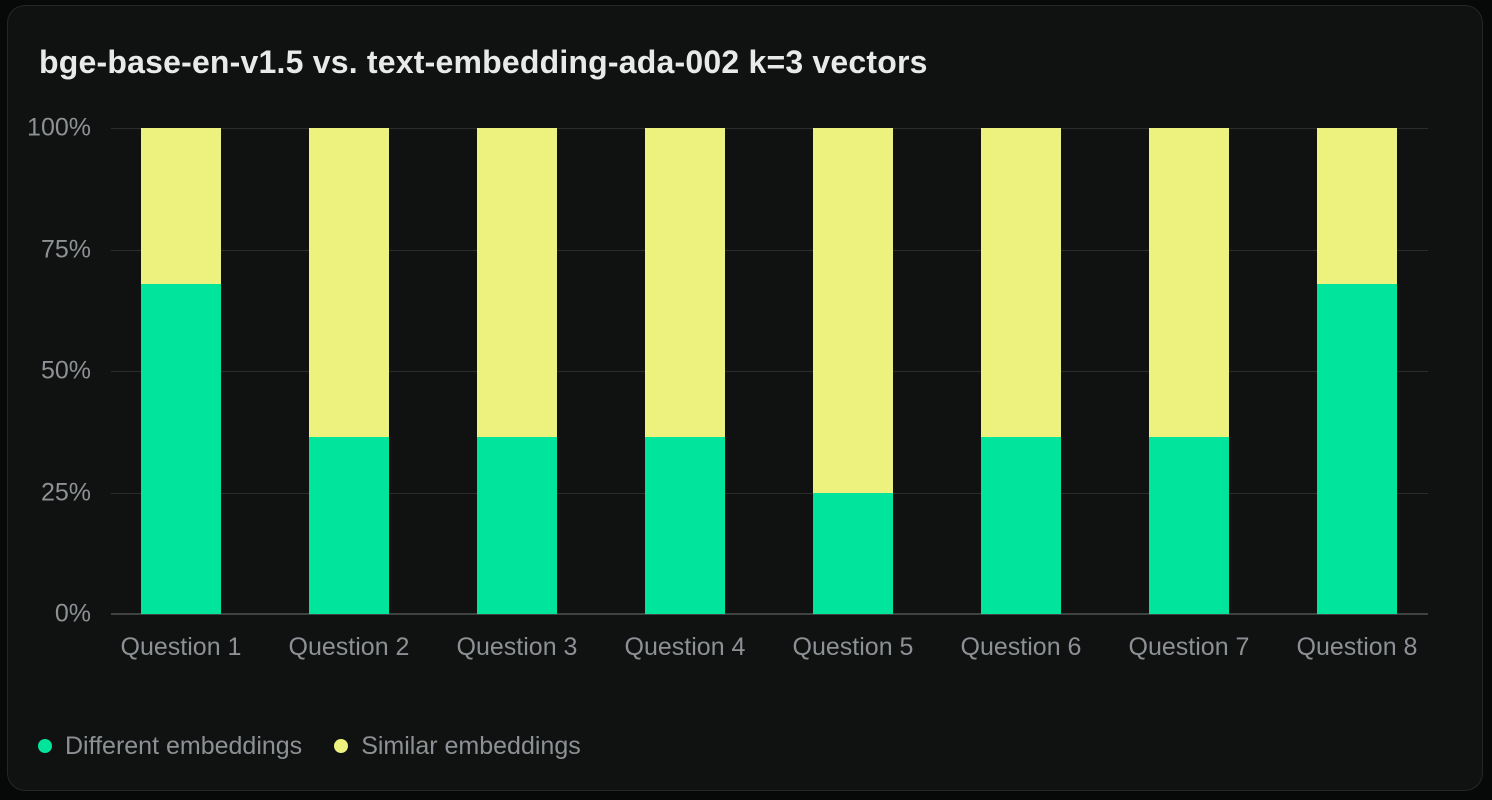  I want to click on y-tick-label-25: 25%, so click(65, 492).